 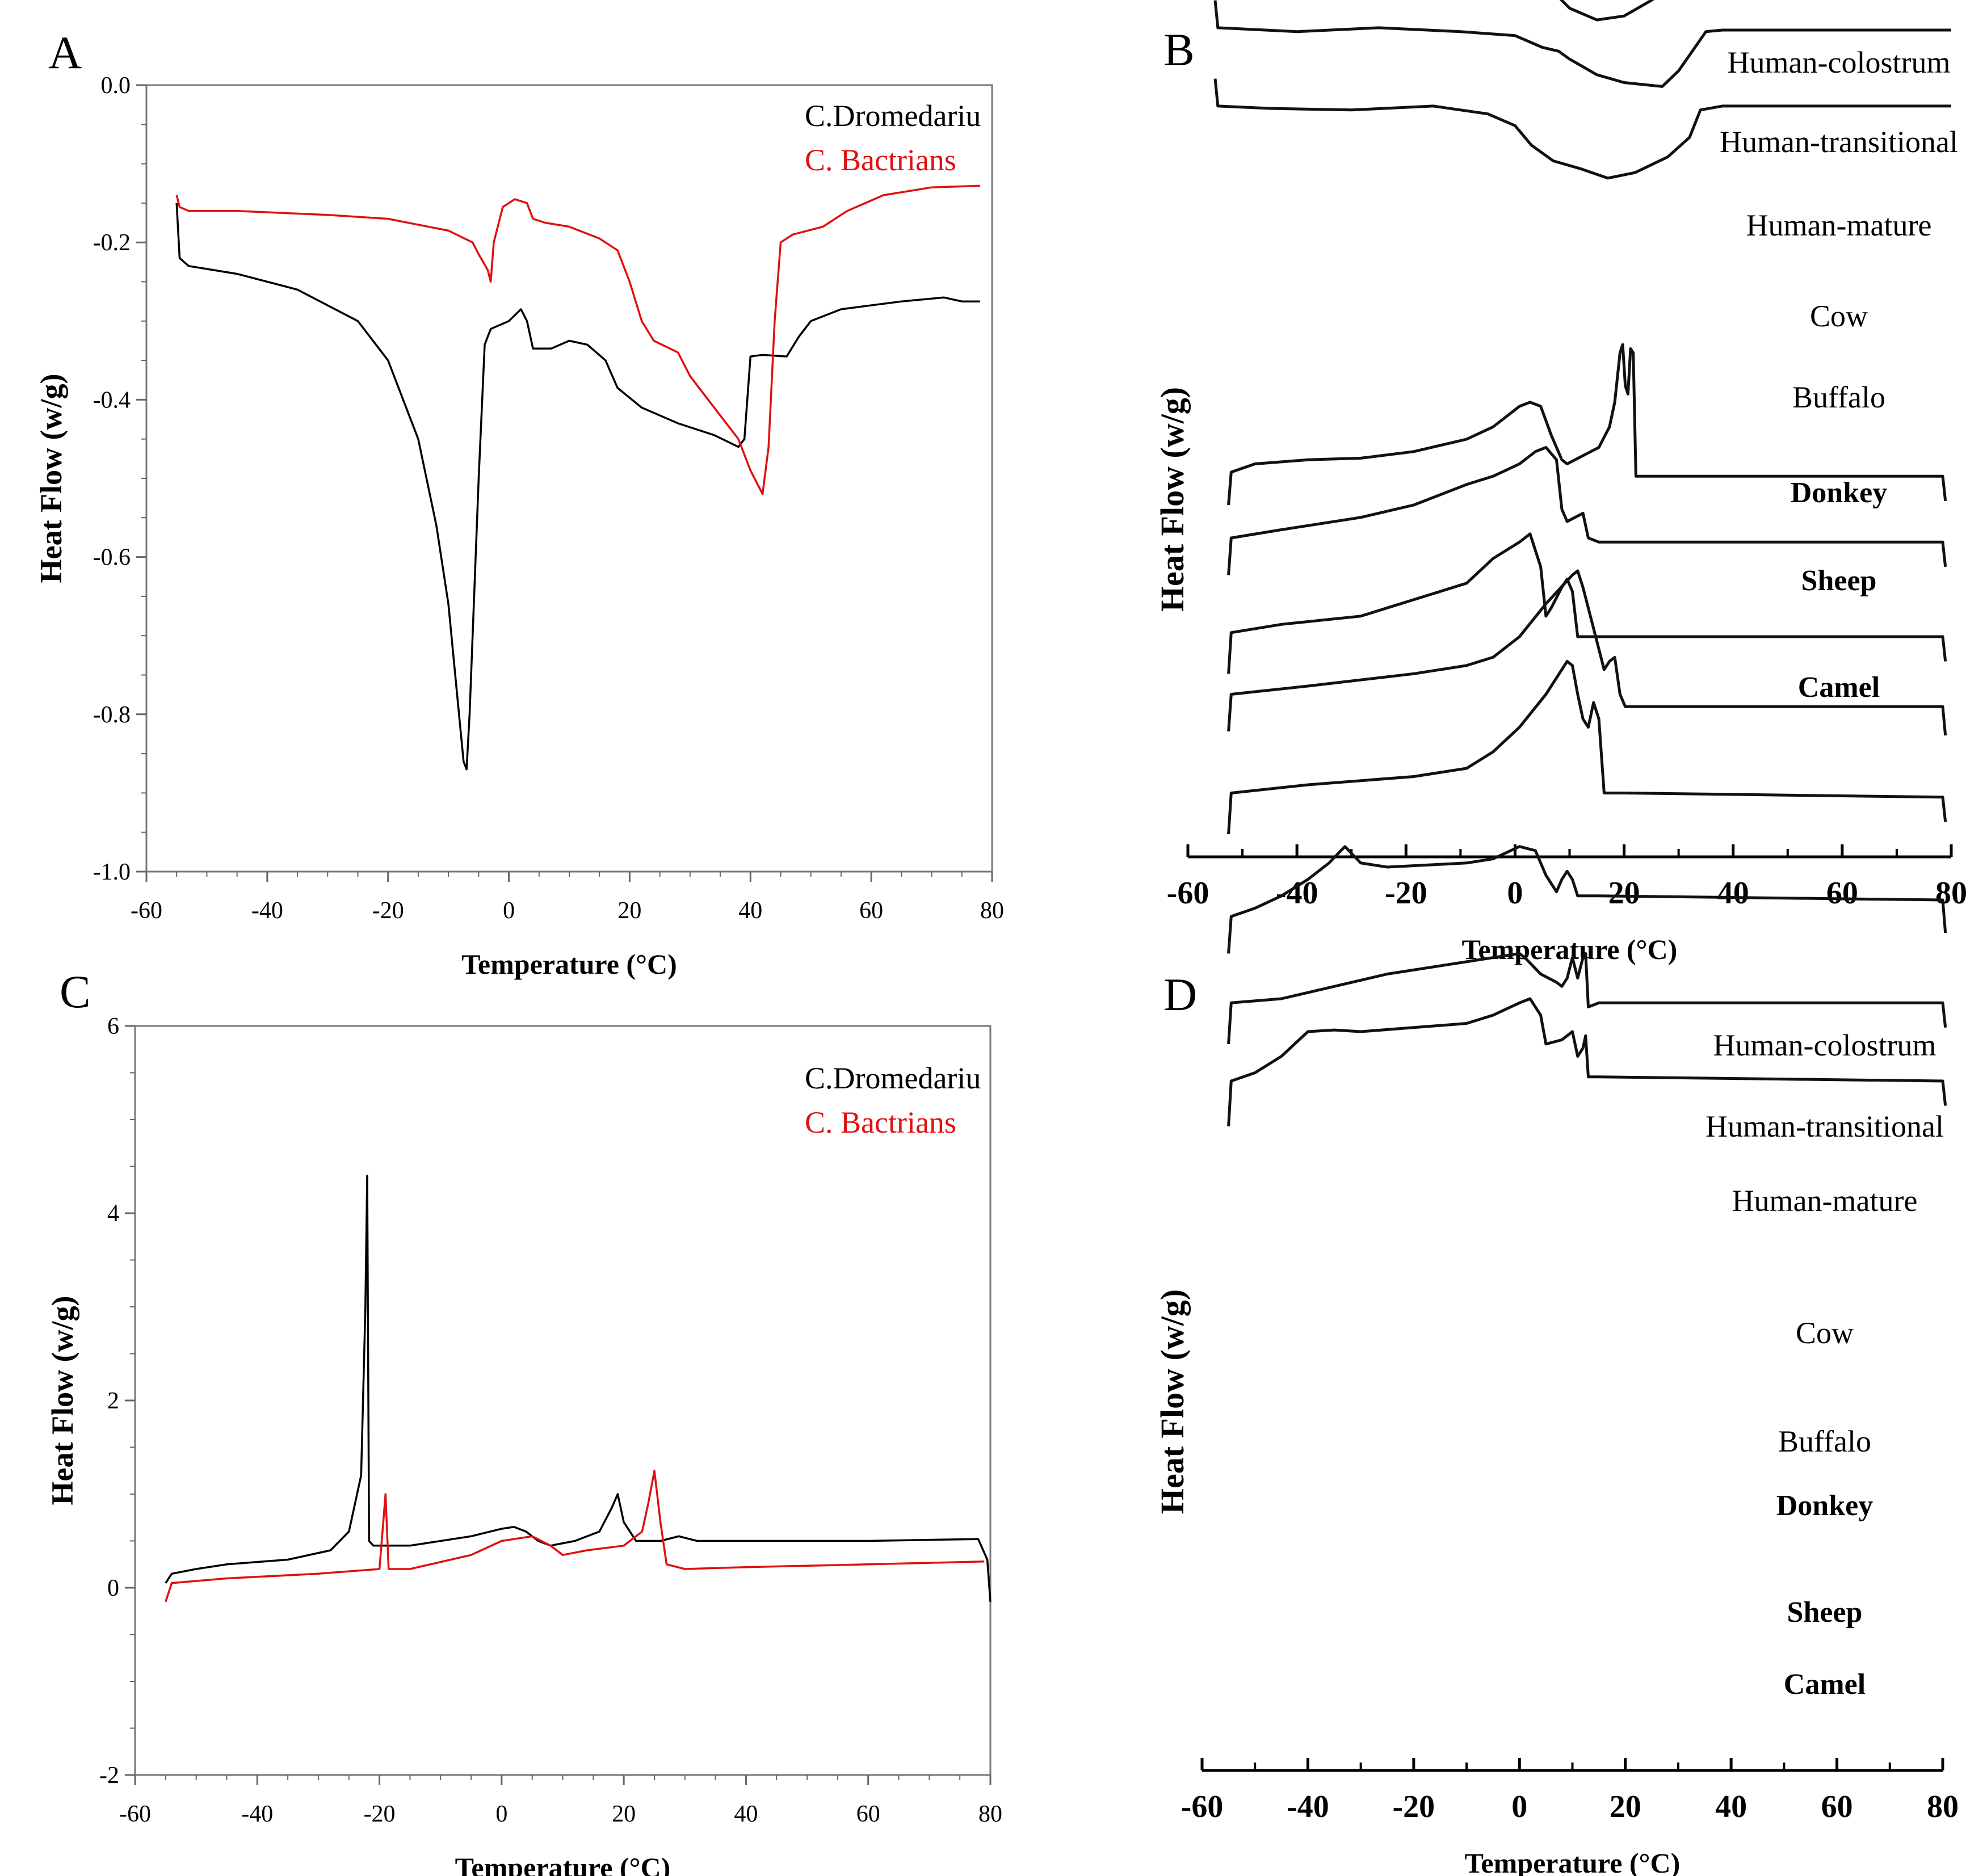 I want to click on y-tick-label: -1.0, so click(x=112, y=872).